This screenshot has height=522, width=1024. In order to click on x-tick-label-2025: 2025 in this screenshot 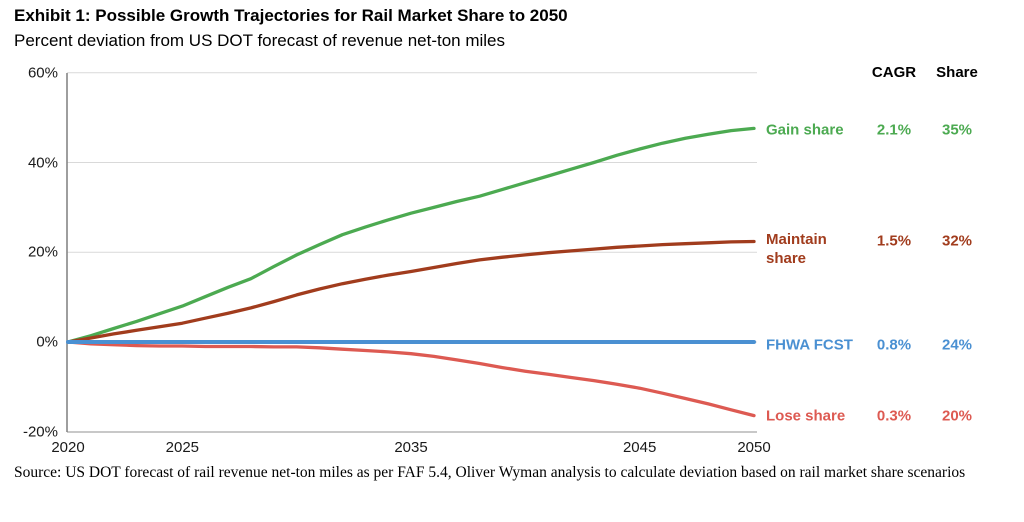, I will do `click(182, 447)`.